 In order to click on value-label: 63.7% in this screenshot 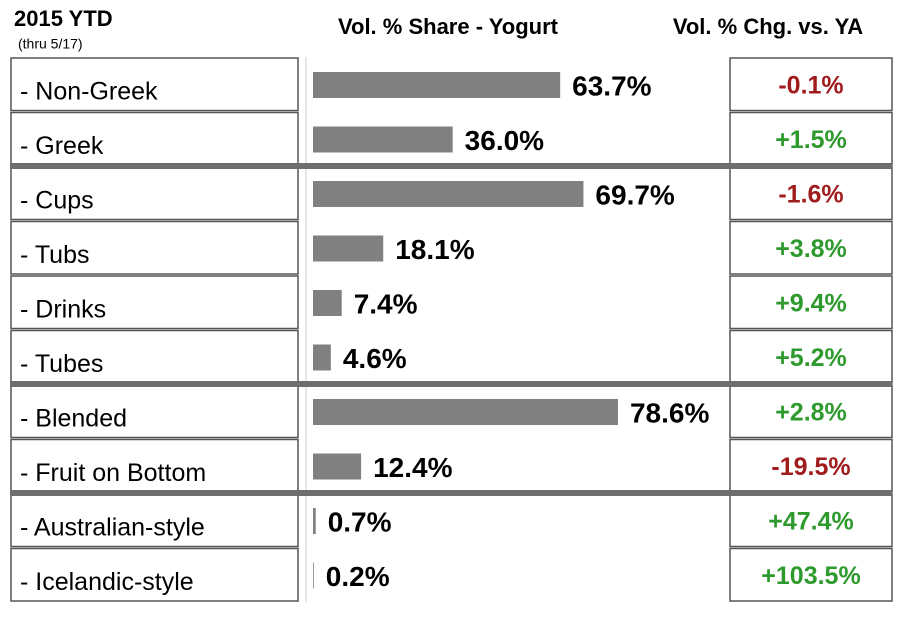, I will do `click(611, 85)`.